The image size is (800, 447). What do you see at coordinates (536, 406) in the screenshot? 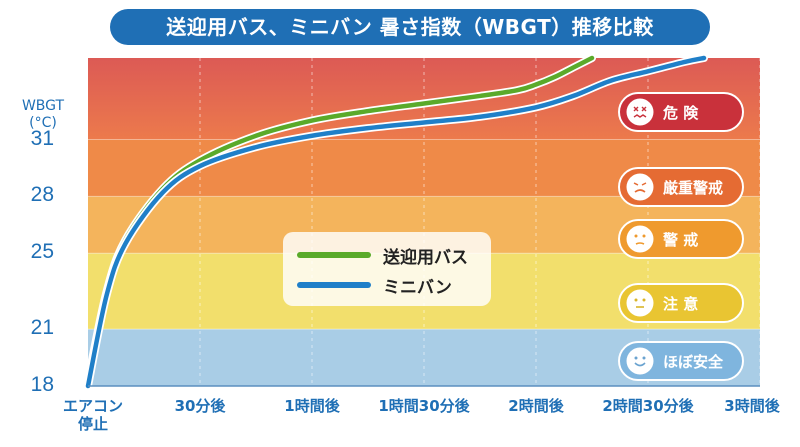
I see `x-tick-label: 2時間後` at bounding box center [536, 406].